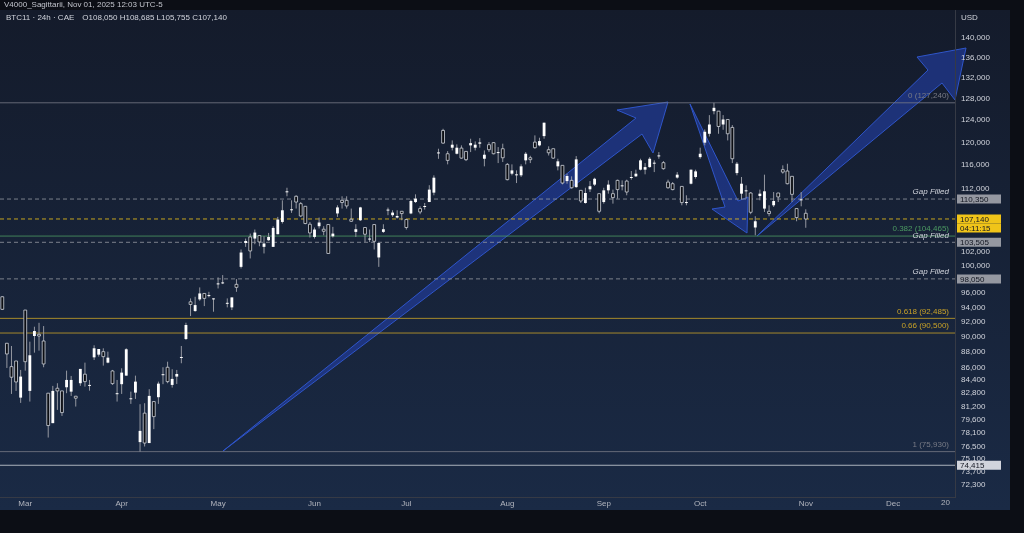  Describe the element at coordinates (974, 419) in the screenshot. I see `y-tick-label: 79,600` at that location.